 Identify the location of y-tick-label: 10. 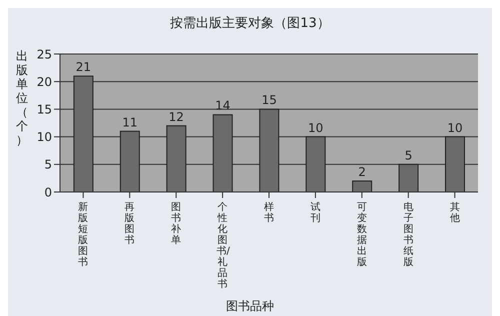
(44, 137).